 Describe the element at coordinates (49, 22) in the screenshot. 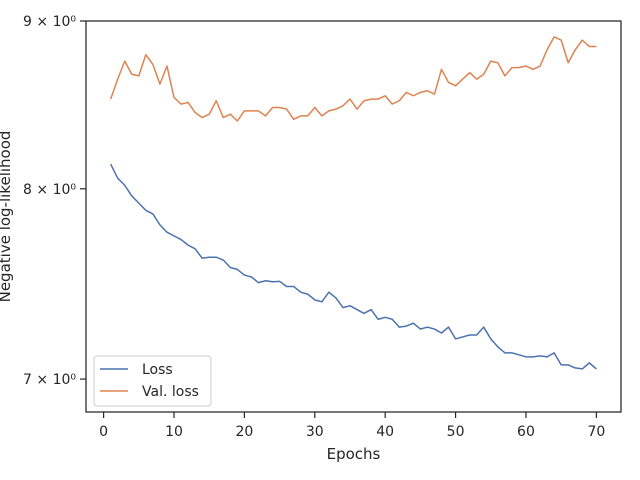

I see `y-tick-label: 9 × 10⁰` at that location.